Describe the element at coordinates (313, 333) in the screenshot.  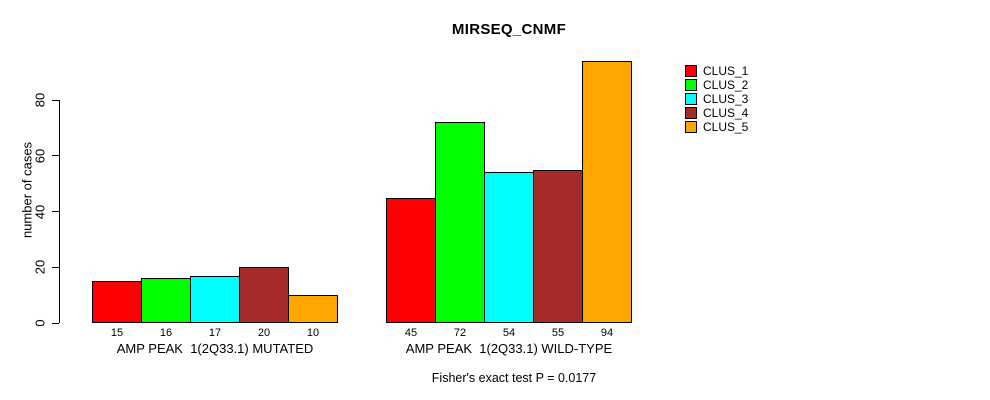
I see `bar-value-label: 10` at that location.